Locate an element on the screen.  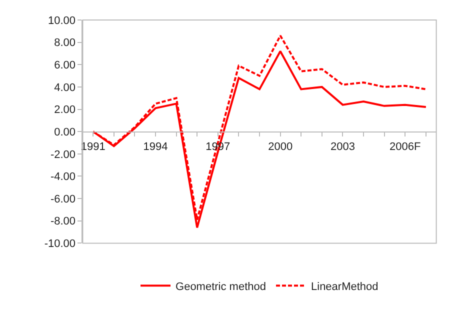
y-tick-label: 10.00 is located at coordinates (62, 20).